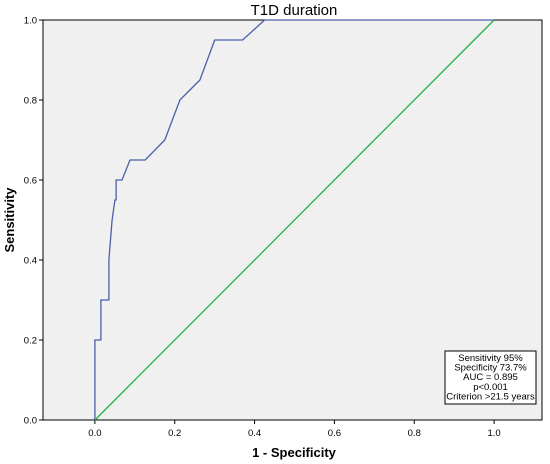  I want to click on annotation-box-frame, so click(490, 377).